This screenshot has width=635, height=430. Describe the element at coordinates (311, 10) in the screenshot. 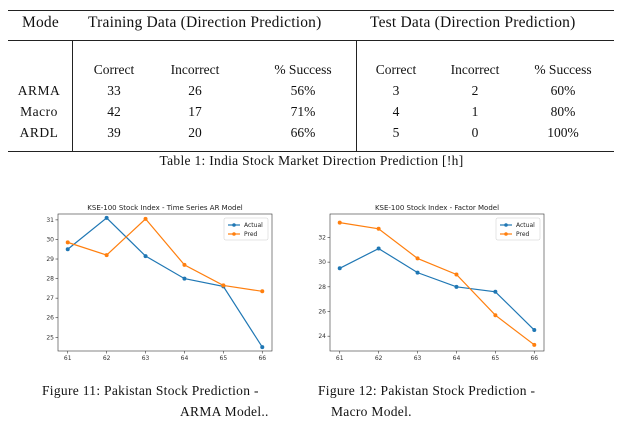

I see `table-top-rule` at that location.